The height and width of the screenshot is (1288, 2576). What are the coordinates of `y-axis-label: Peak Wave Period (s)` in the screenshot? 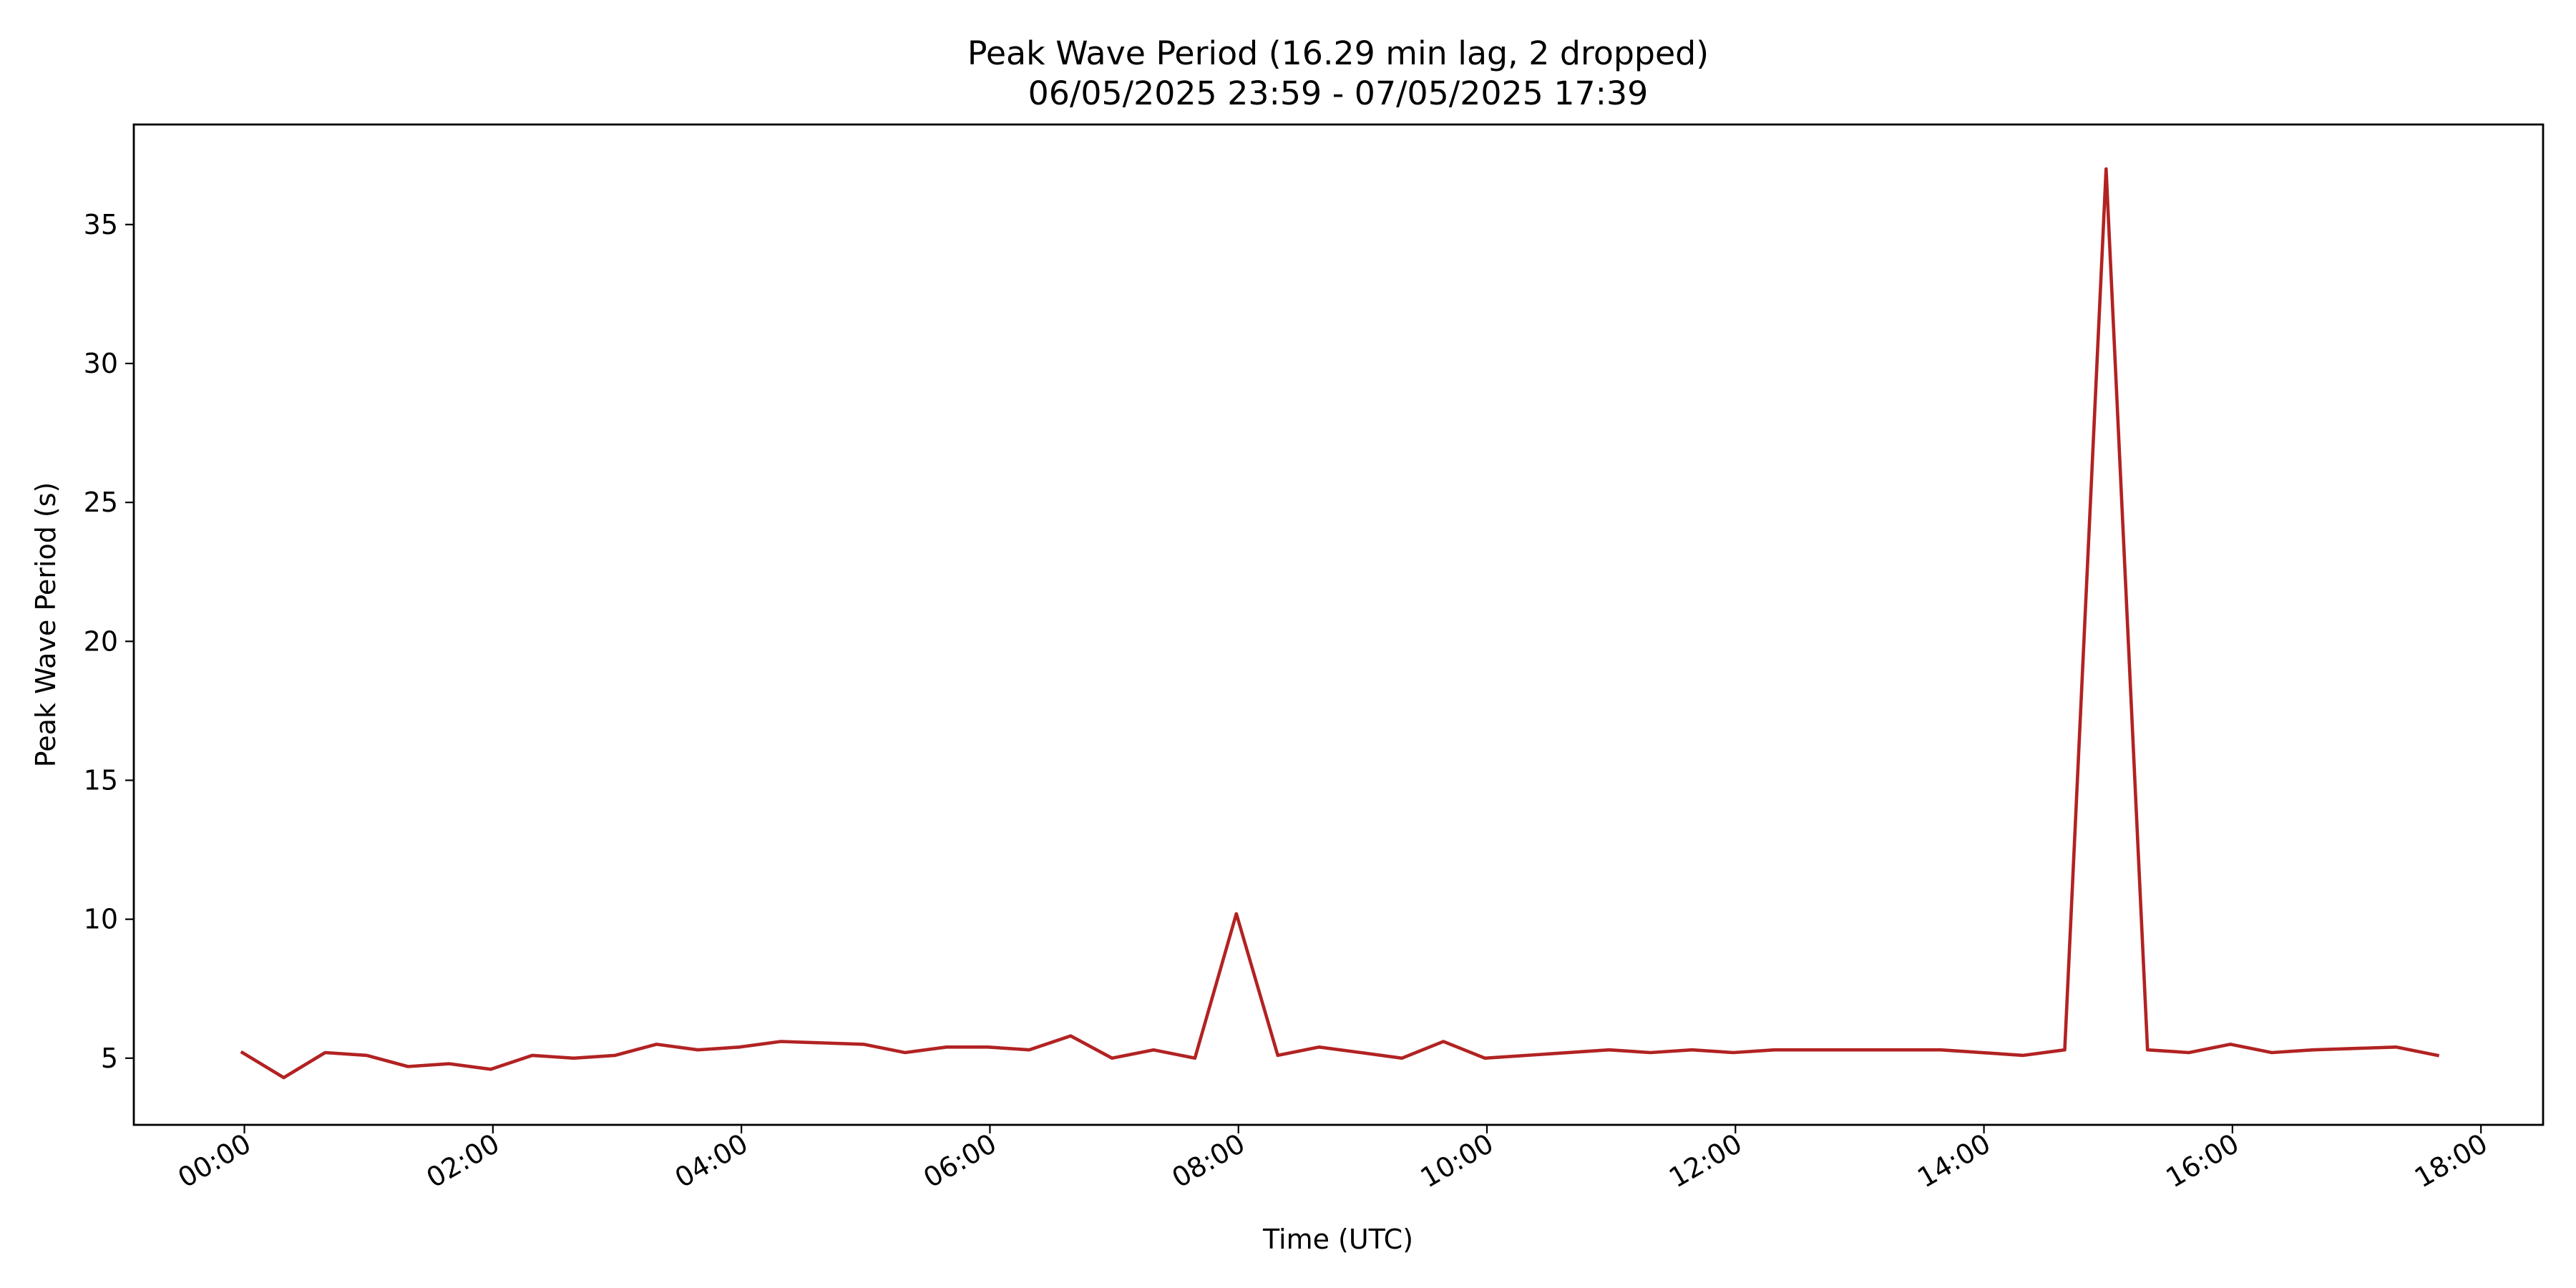 It's located at (46, 625).